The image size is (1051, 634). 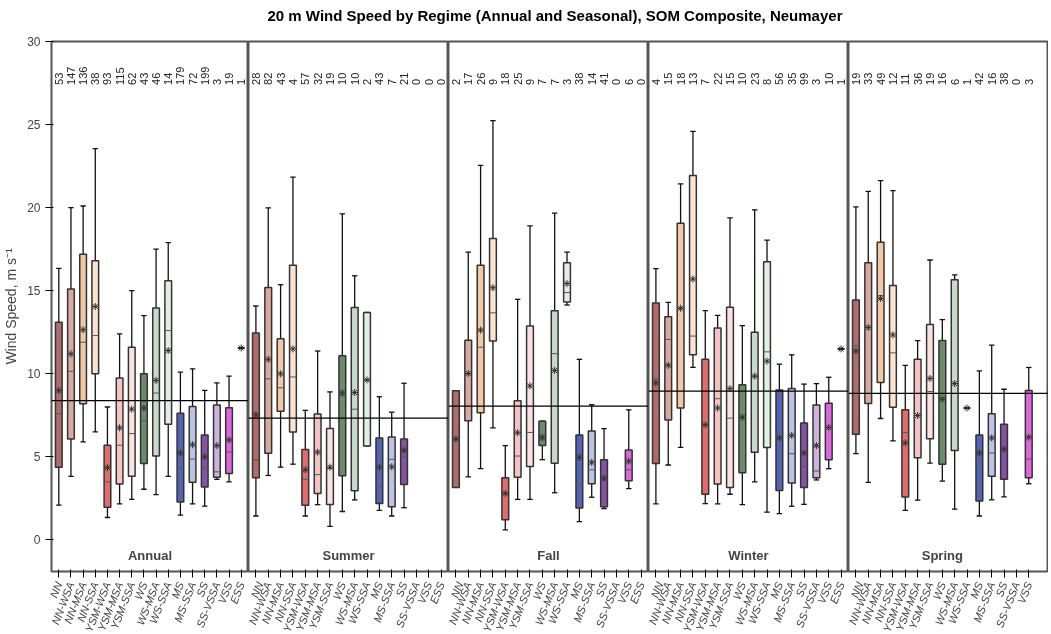 What do you see at coordinates (348, 556) in the screenshot?
I see `annotation: Summer` at bounding box center [348, 556].